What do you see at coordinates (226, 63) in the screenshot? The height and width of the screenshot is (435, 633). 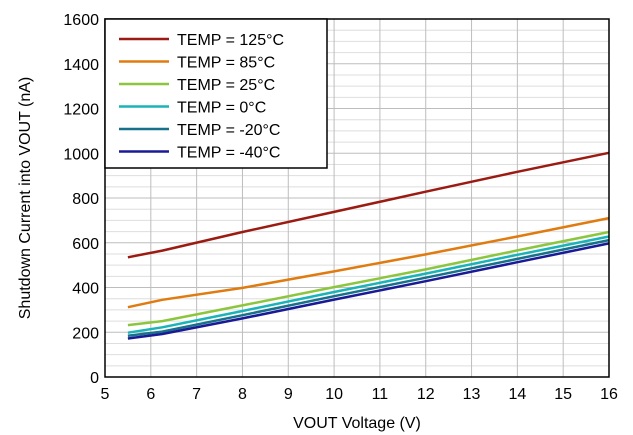 I see `legend-label: TEMP = 85°C` at bounding box center [226, 63].